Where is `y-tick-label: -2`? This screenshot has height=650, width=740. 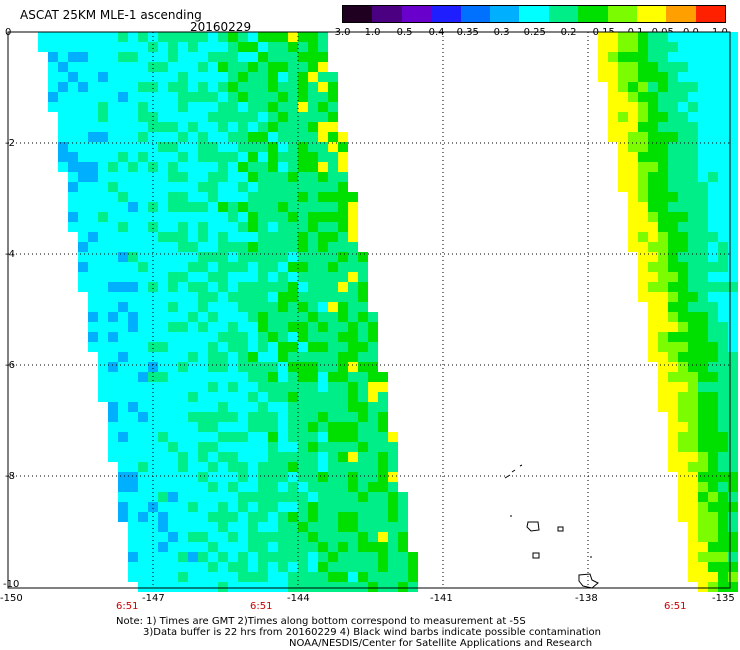
y-tick-label: -2 is located at coordinates (10, 143).